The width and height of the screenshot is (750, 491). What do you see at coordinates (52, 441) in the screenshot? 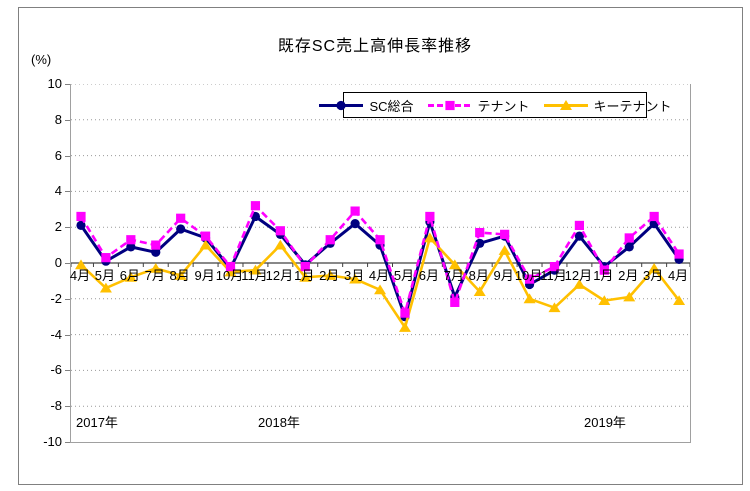
I see `y-axis-tick-label: -10` at bounding box center [52, 441].